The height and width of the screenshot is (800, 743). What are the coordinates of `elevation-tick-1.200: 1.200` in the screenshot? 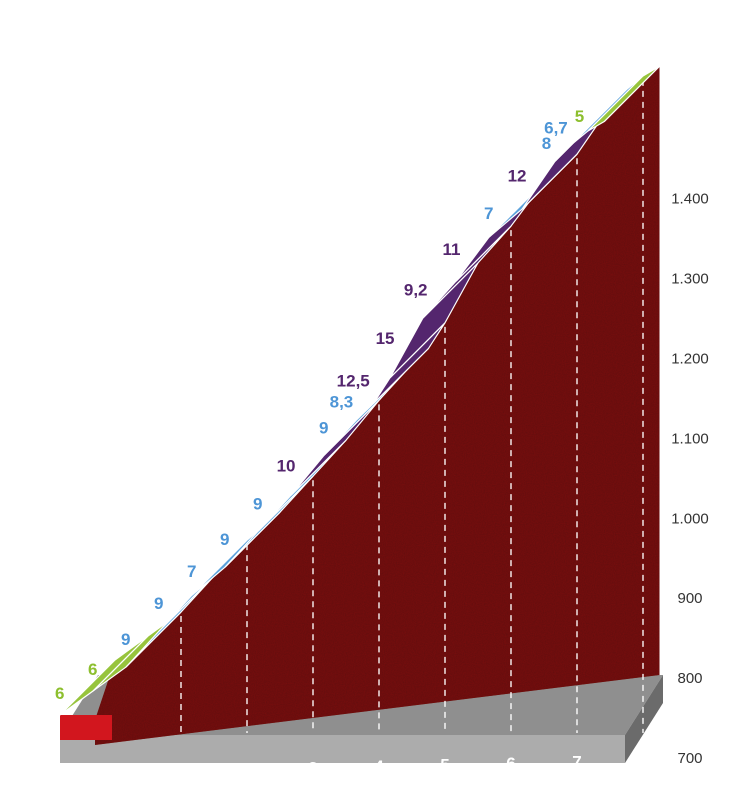 It's located at (690, 359).